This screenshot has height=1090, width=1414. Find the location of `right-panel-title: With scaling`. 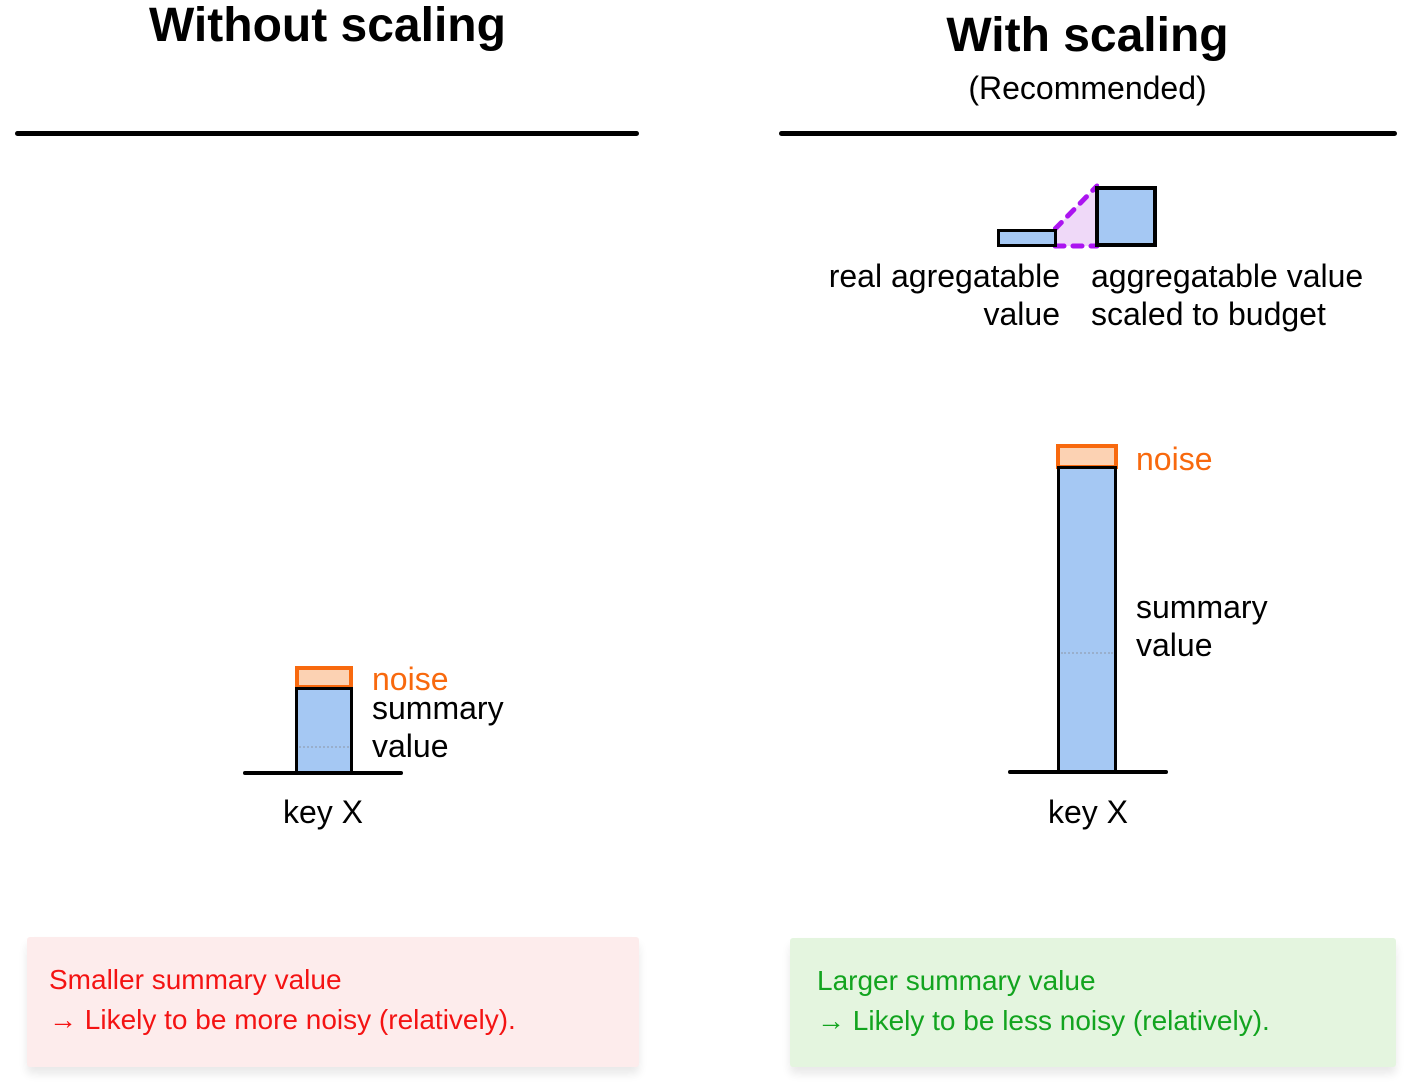

right-panel-title: With scaling is located at coordinates (1087, 35).